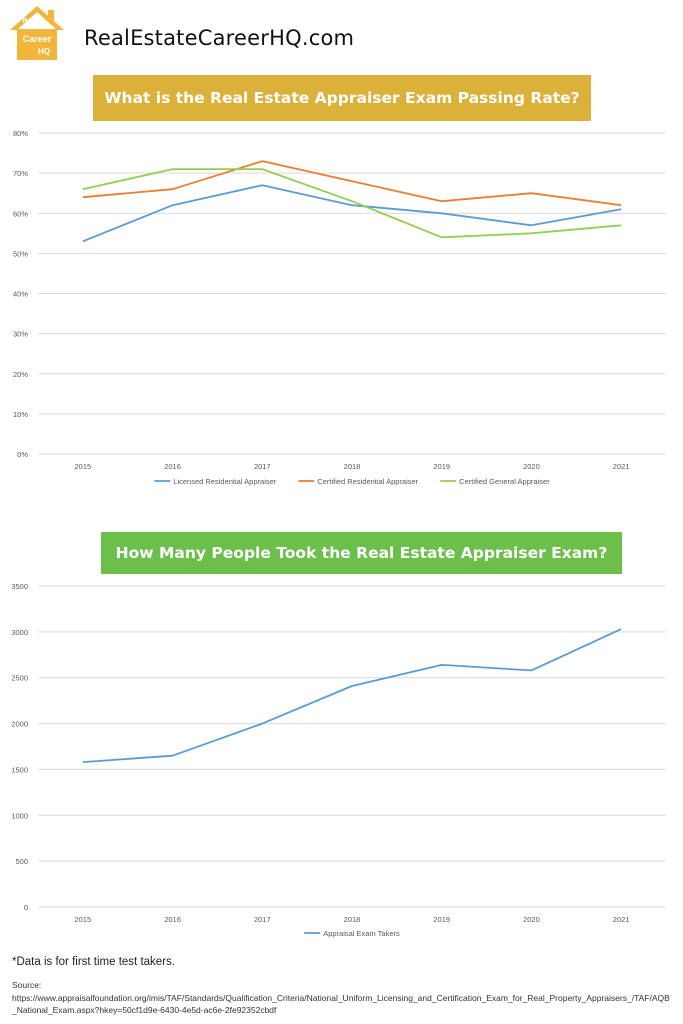 This screenshot has width=683, height=1024. What do you see at coordinates (19, 632) in the screenshot?
I see `y-tick-label: 3000` at bounding box center [19, 632].